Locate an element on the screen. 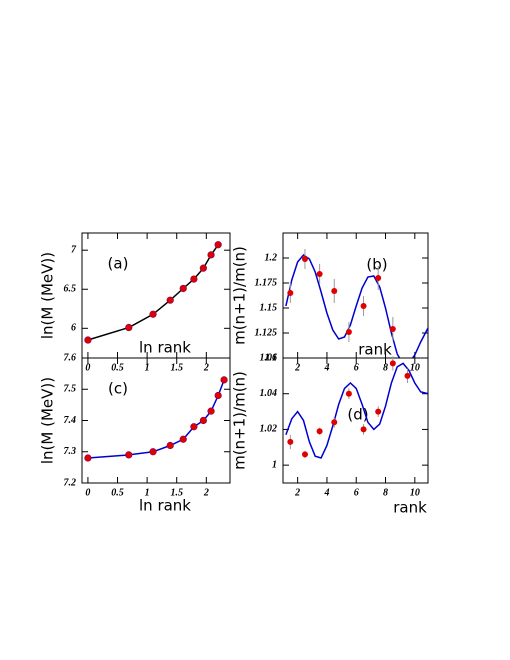  y-tick-label: 1.15 is located at coordinates (269, 307).